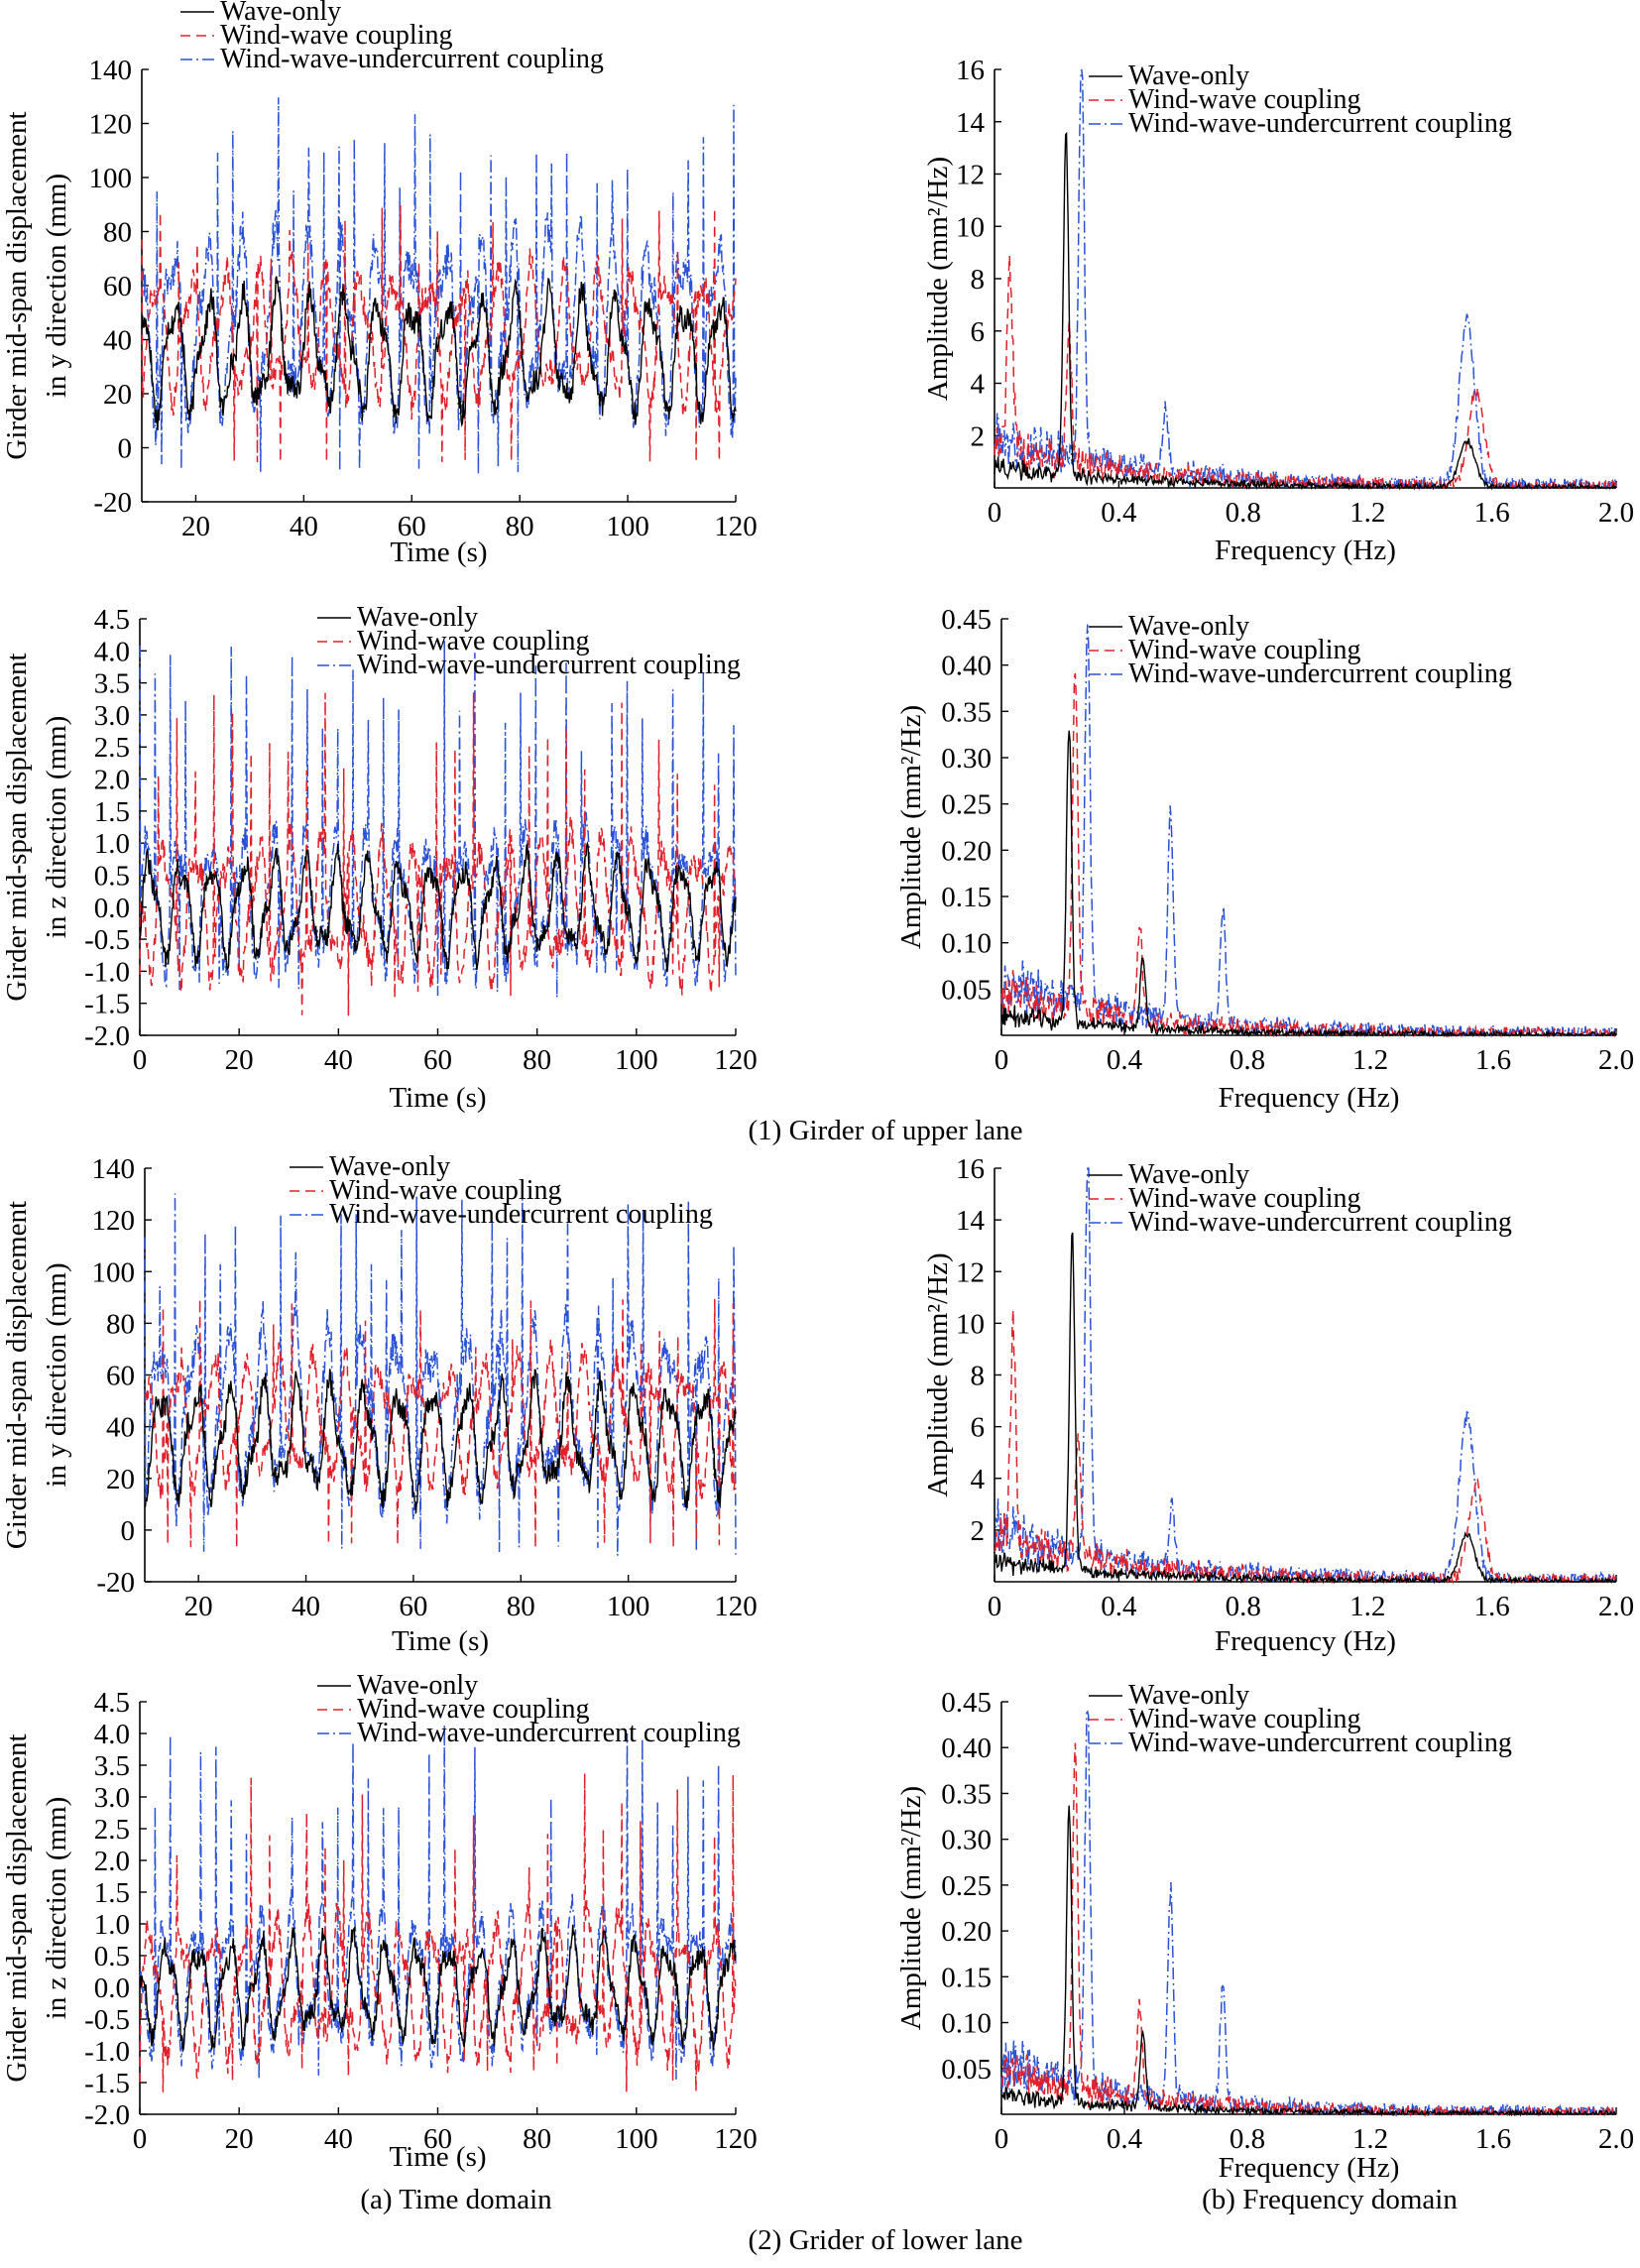 The height and width of the screenshot is (2268, 1640). Describe the element at coordinates (114, 1169) in the screenshot. I see `y-tick-label: 140` at that location.